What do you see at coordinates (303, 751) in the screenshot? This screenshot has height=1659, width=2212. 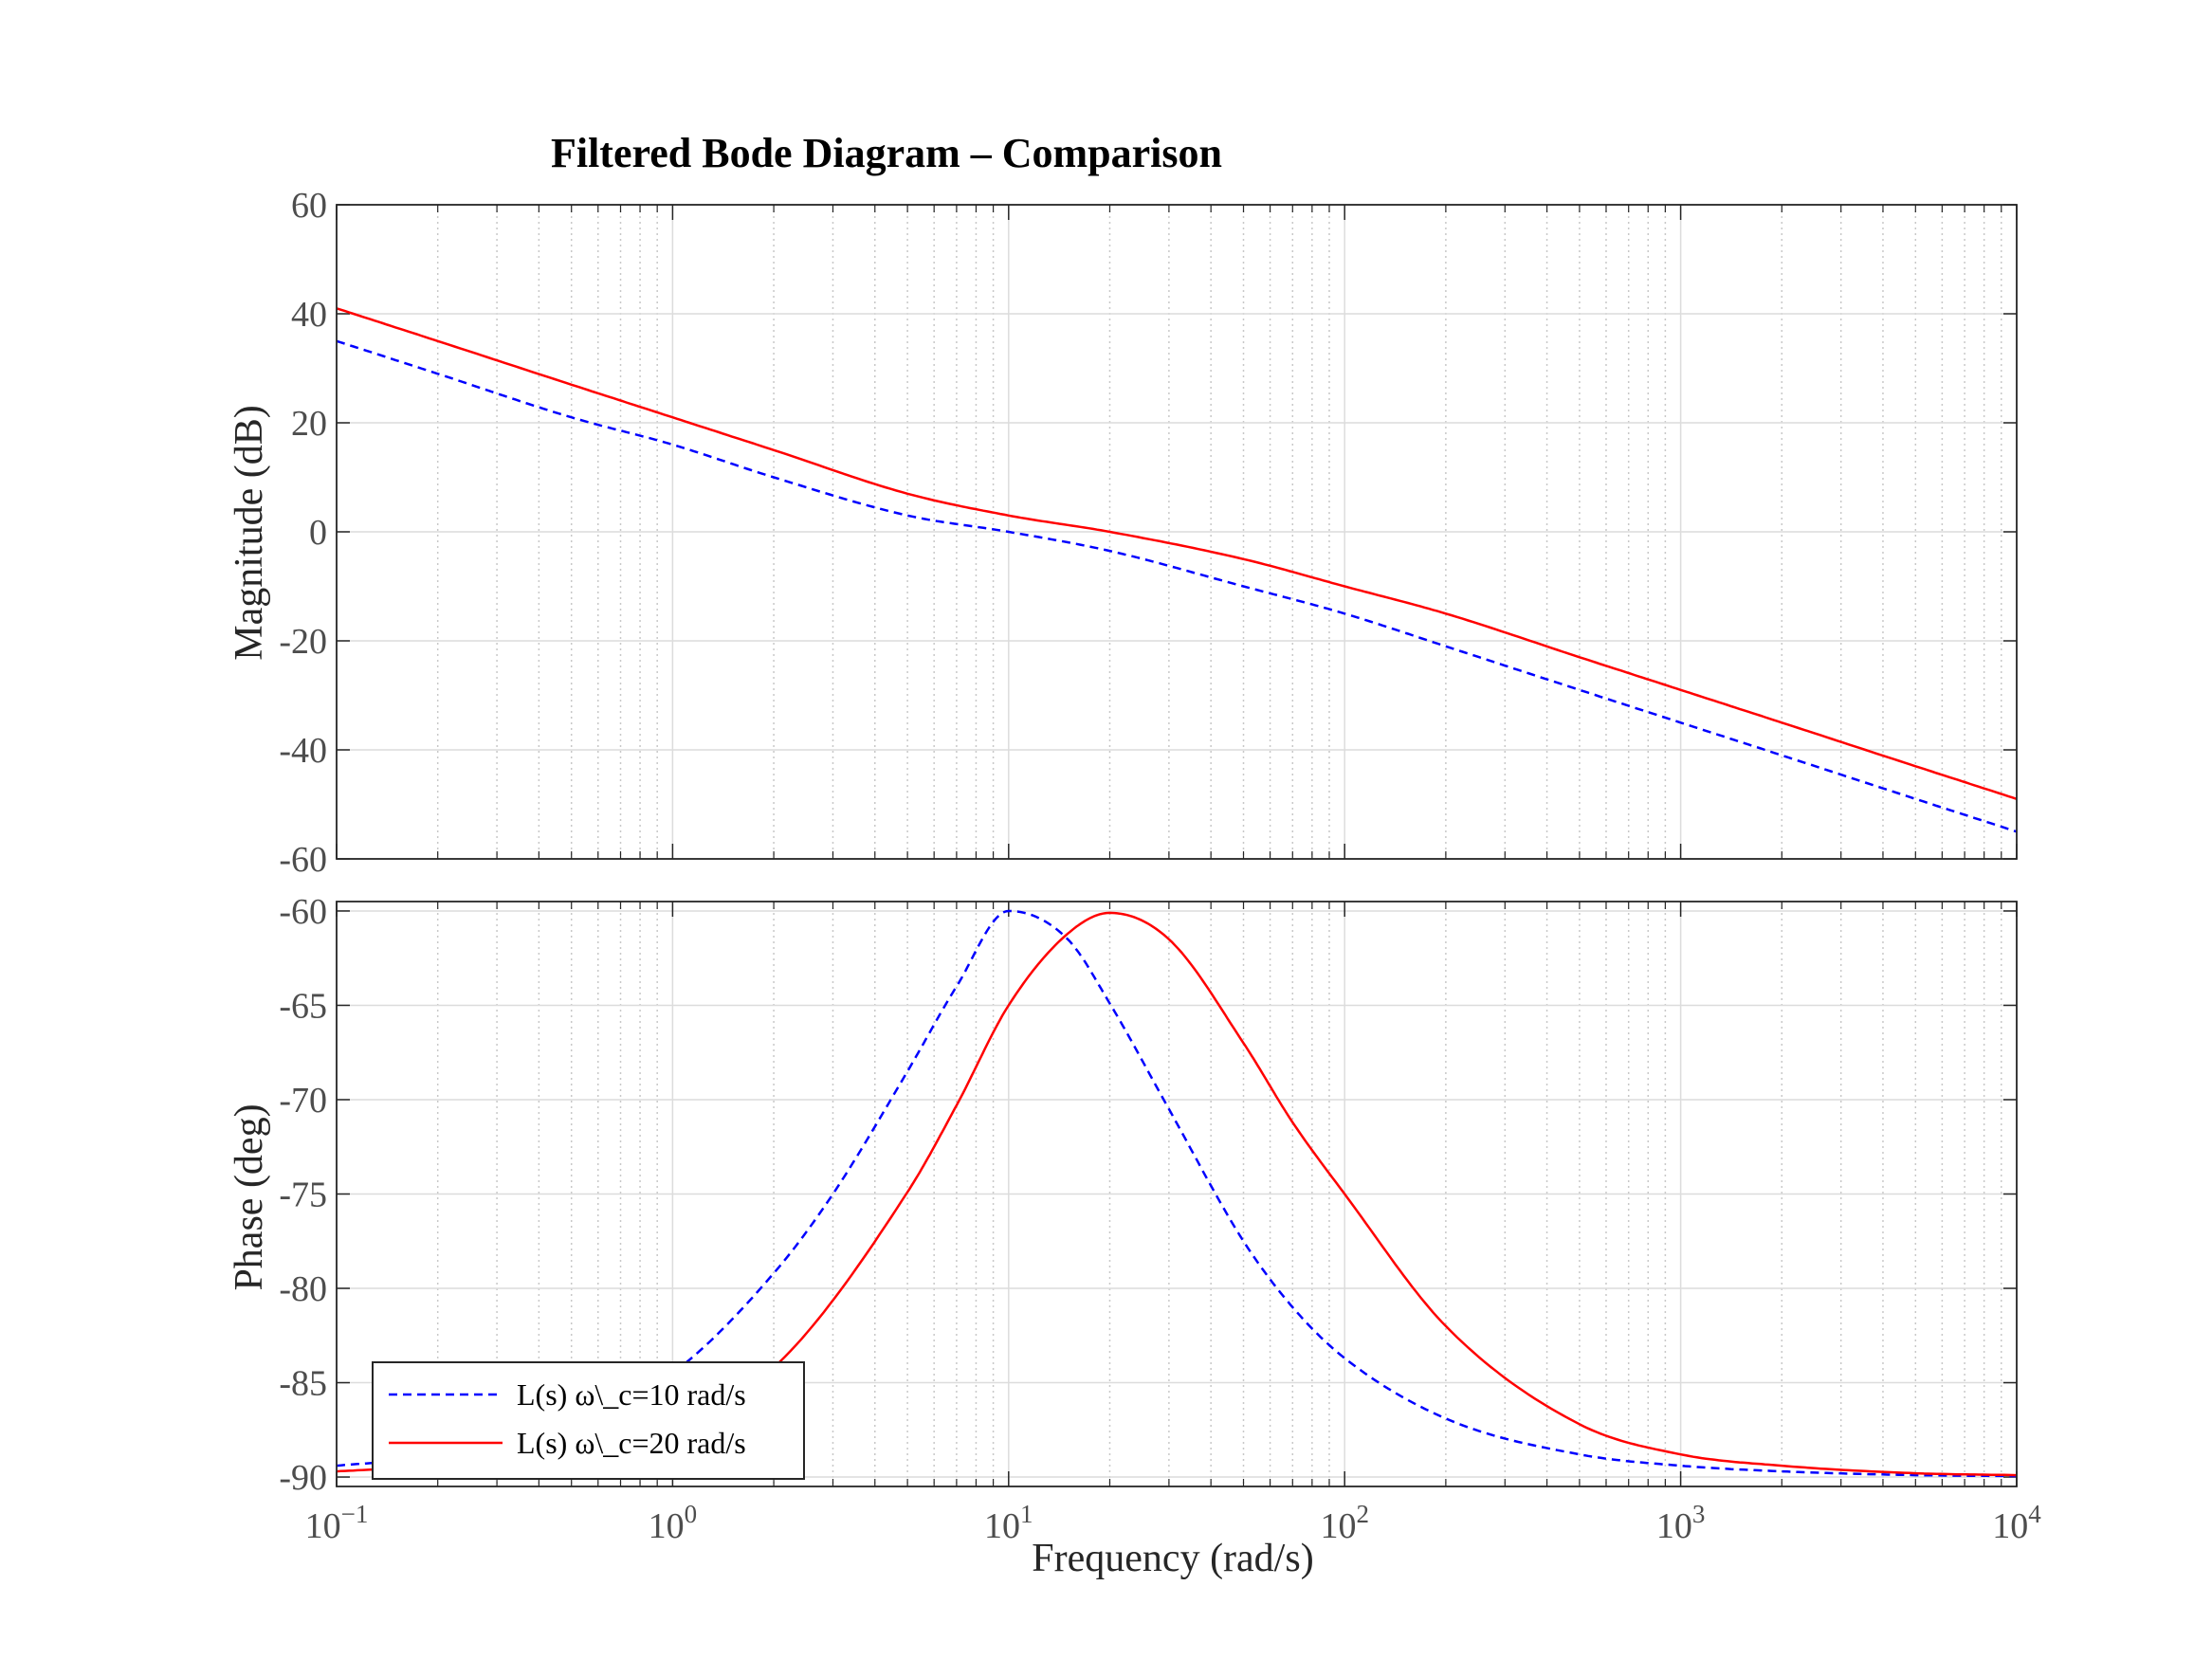 I see `mag-y-tick-label: -40` at bounding box center [303, 751].